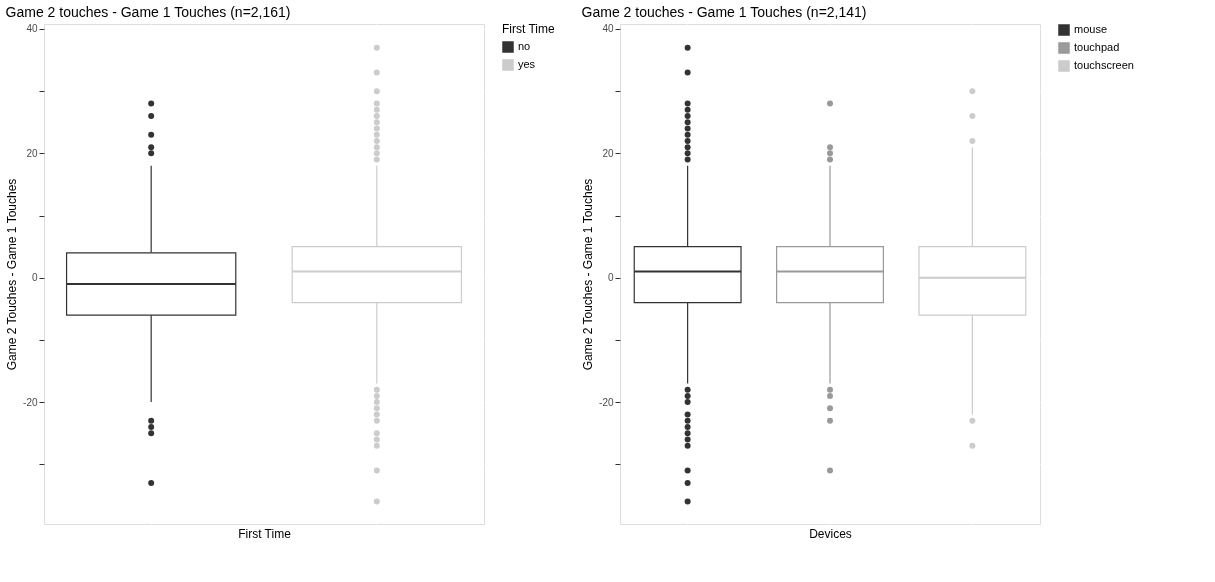  What do you see at coordinates (527, 64) in the screenshot?
I see `legend-label: yes` at bounding box center [527, 64].